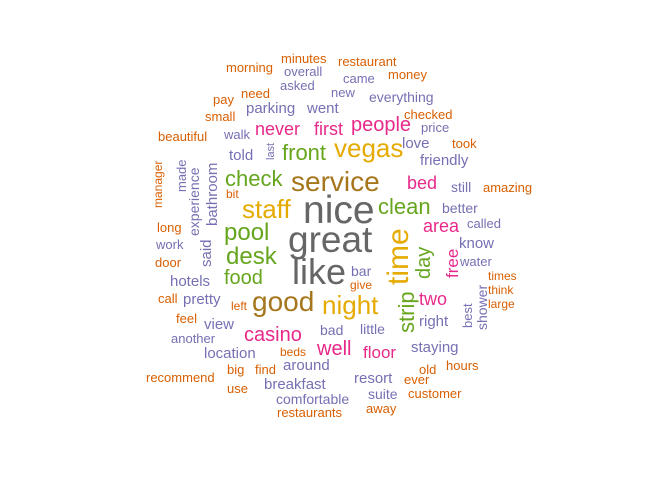  Describe the element at coordinates (237, 388) in the screenshot. I see `word-use: use` at that location.